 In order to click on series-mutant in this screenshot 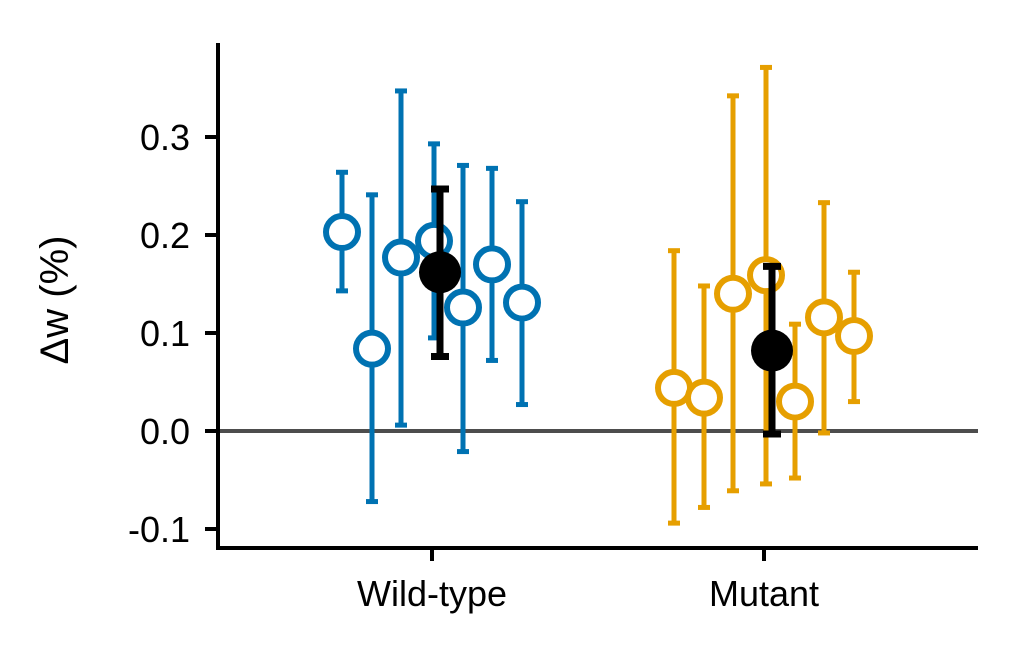, I will do `click(764, 295)`.